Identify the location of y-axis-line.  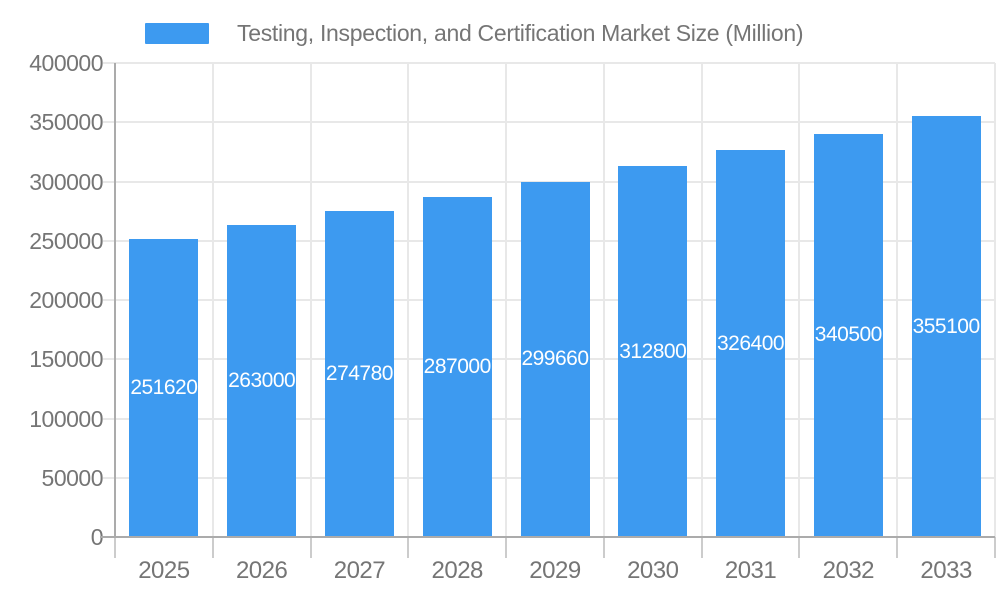
(115, 300).